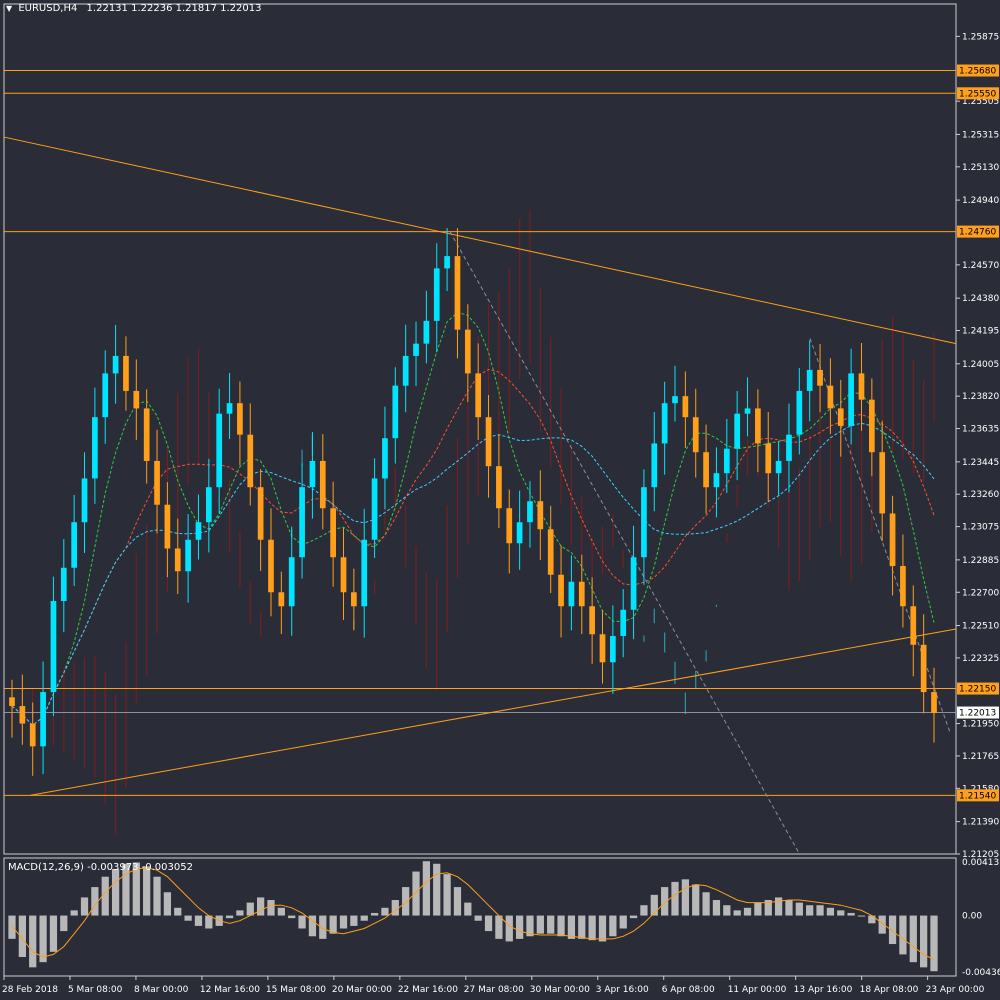  I want to click on price-tick-label: 1.22510, so click(980, 627).